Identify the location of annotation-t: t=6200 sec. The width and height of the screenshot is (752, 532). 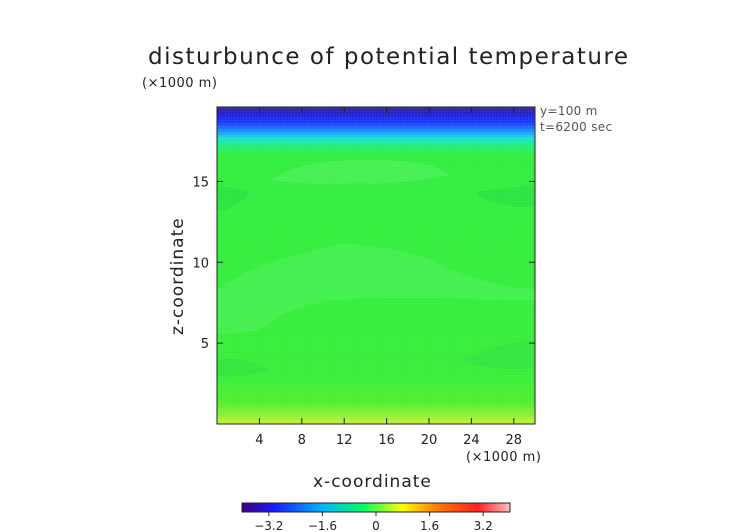
(576, 127).